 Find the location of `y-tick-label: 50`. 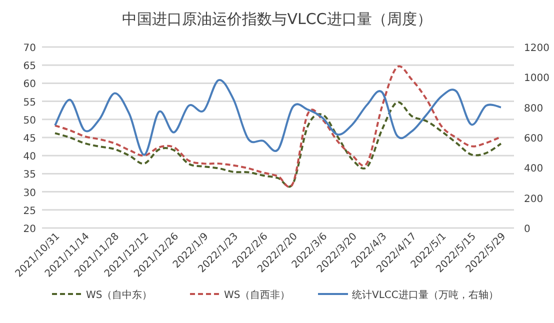

y-tick-label: 50 is located at coordinates (29, 120).